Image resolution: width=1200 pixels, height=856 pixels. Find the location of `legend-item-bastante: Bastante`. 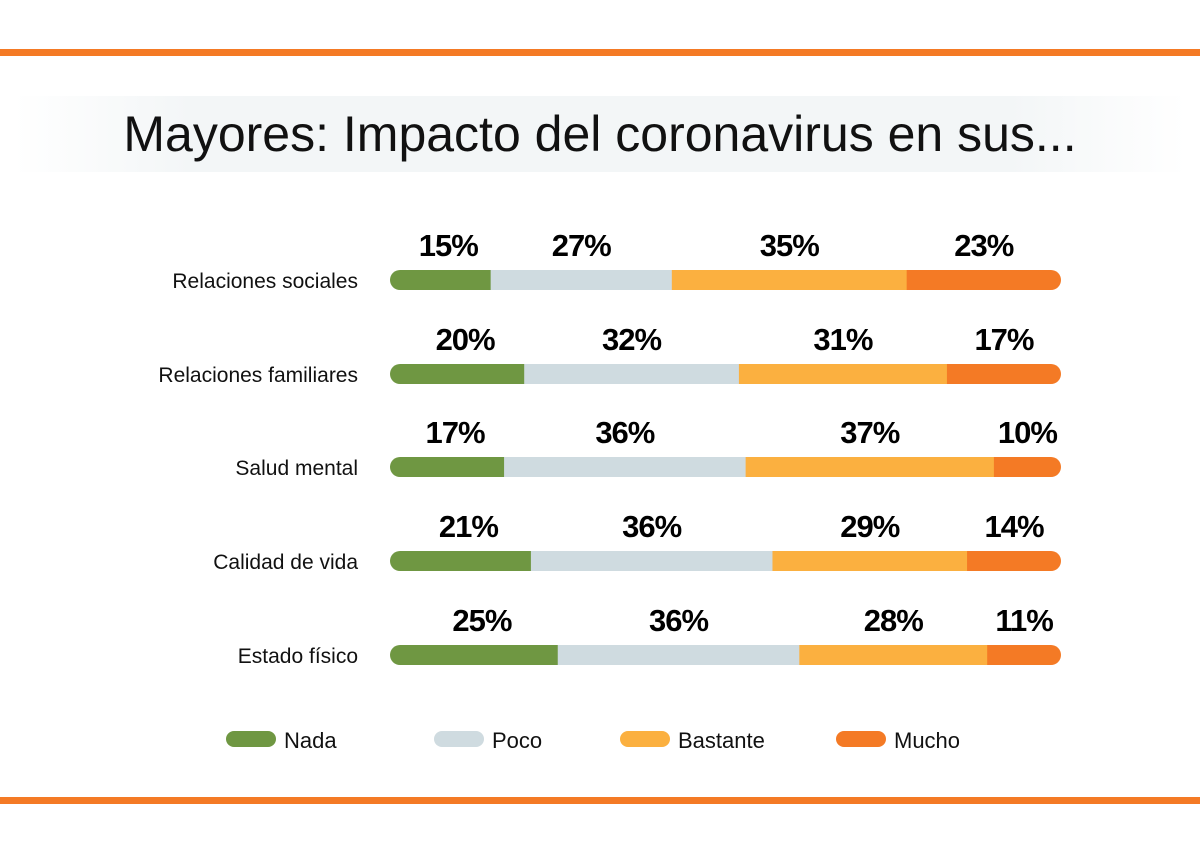

legend-item-bastante: Bastante is located at coordinates (692, 740).